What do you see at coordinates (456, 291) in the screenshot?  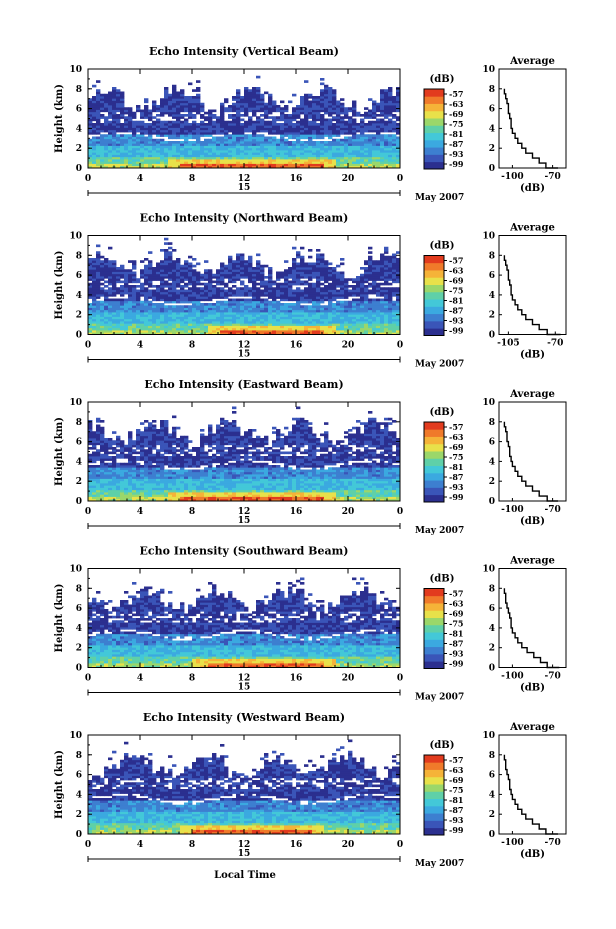 I see `colorbar-tick-label: -75` at bounding box center [456, 291].